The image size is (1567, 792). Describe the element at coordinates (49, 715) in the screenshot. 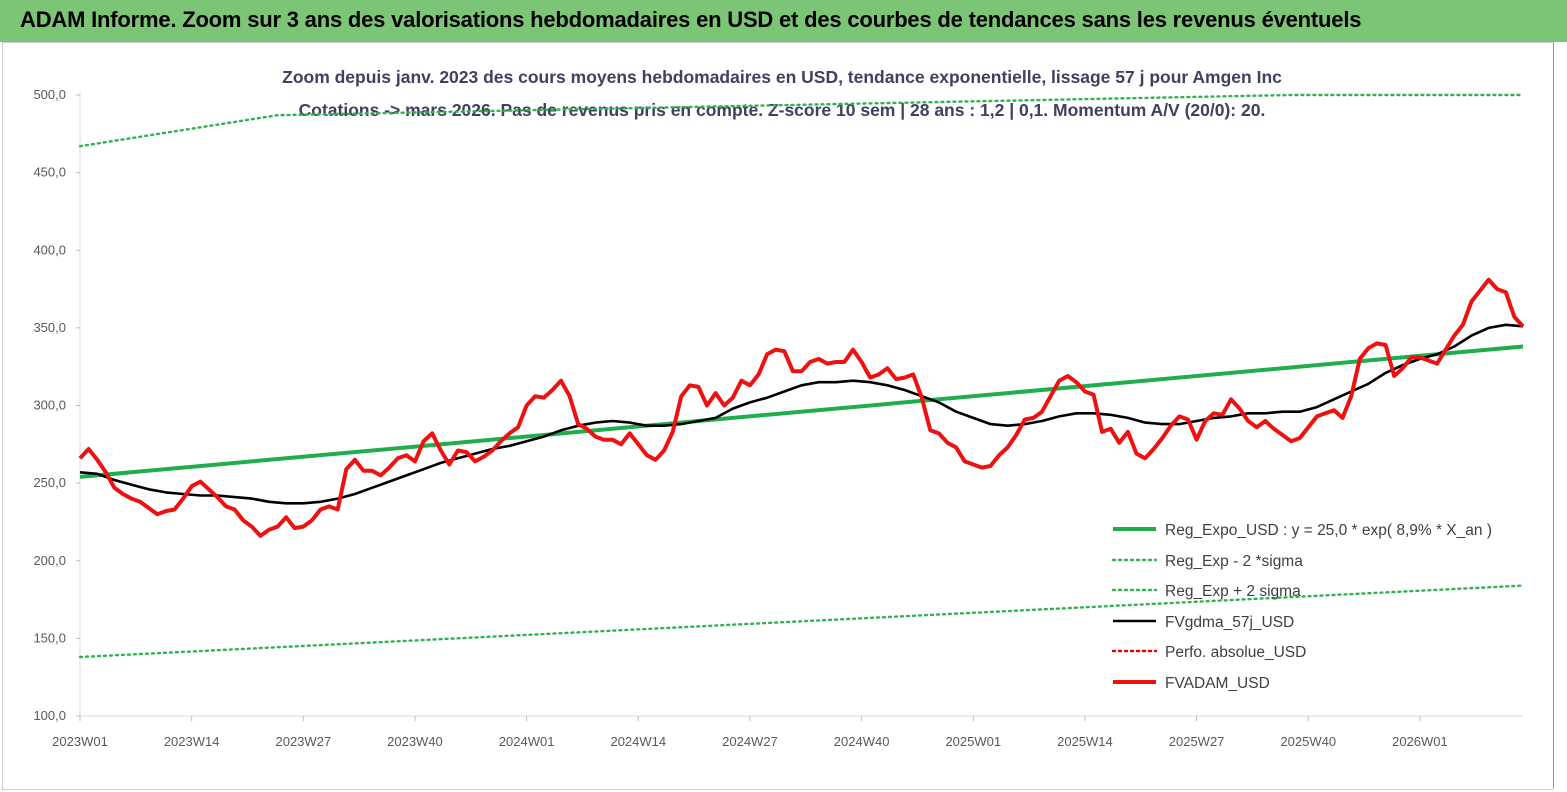

I see `y-tick-label: 100,0` at that location.